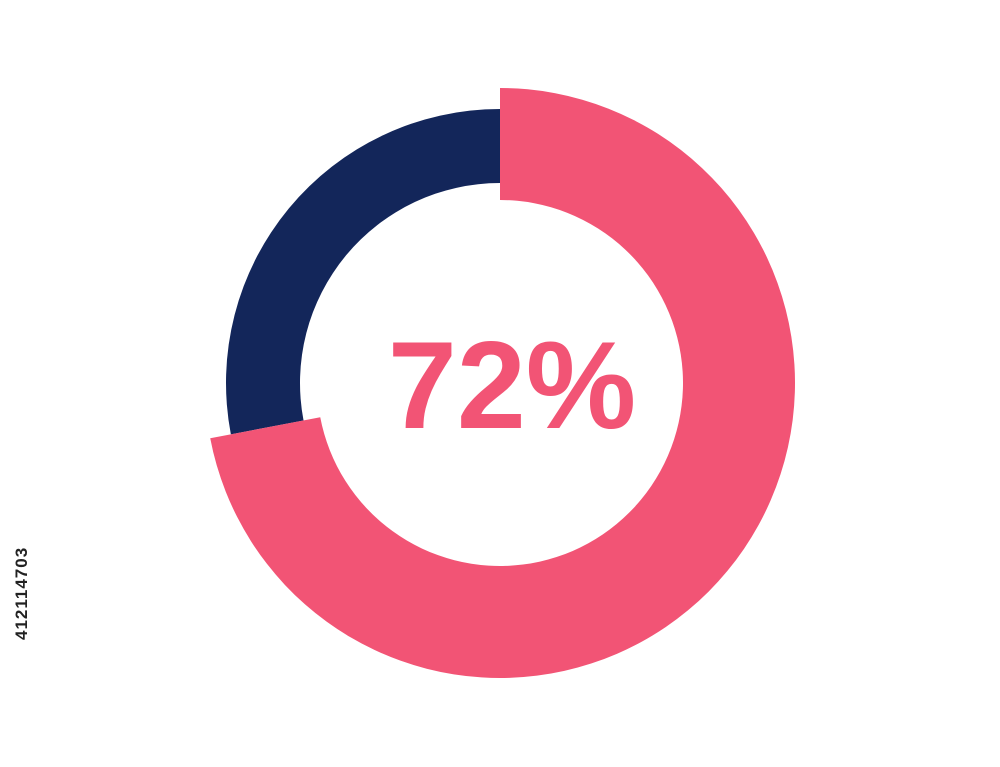 The image size is (1000, 767). I want to click on donut-slice-remaining, so click(362, 272).